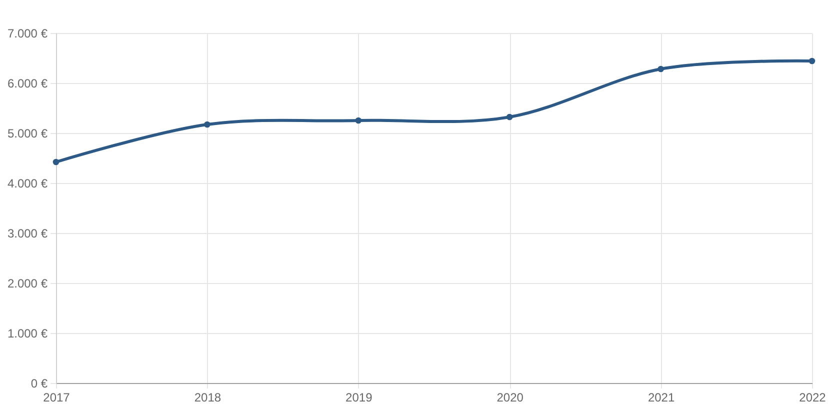 Image resolution: width=829 pixels, height=414 pixels. I want to click on x-tick-label: 2017, so click(56, 397).